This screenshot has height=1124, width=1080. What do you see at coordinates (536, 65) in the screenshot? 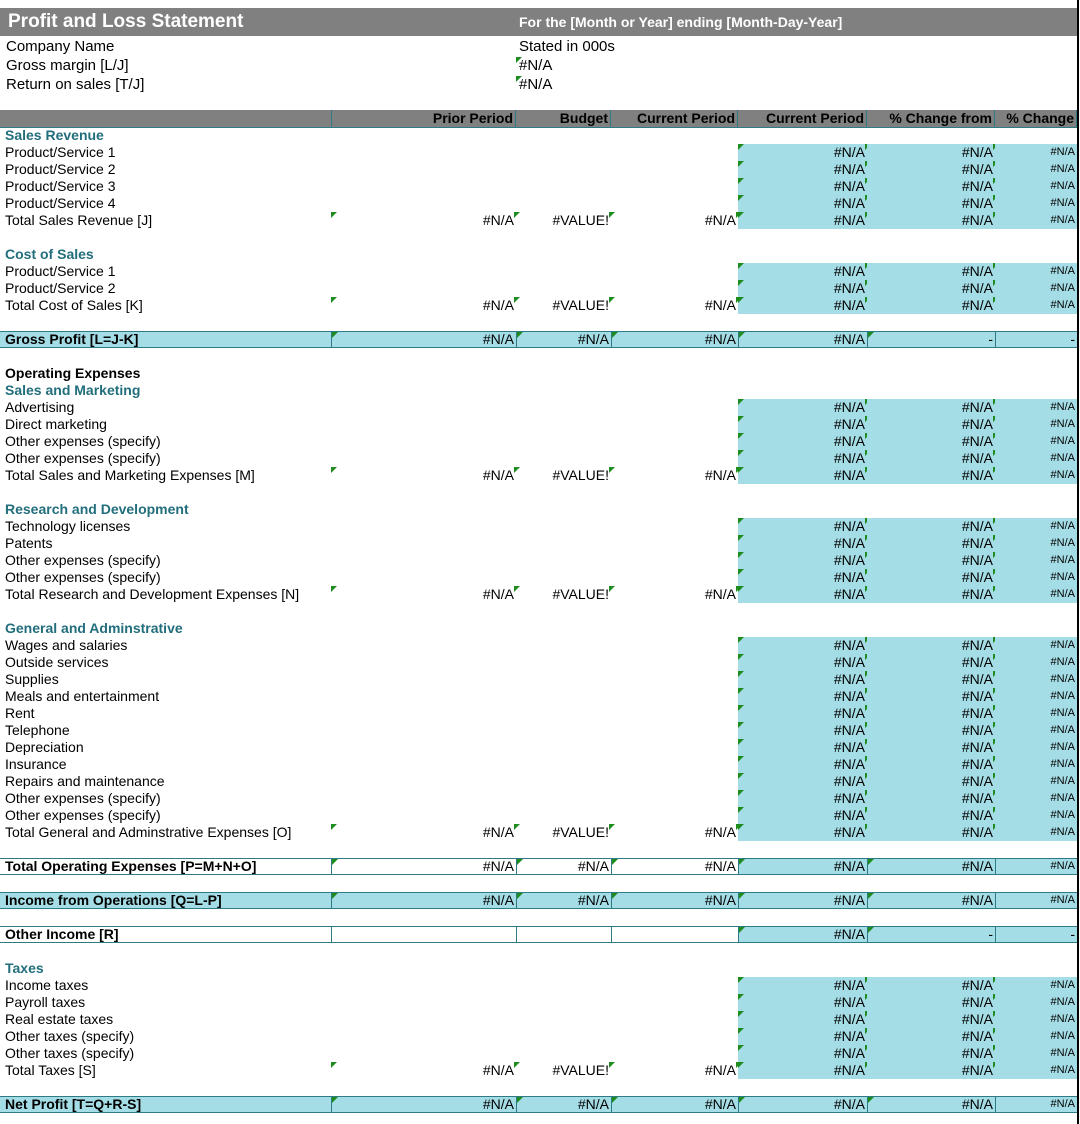
I see `info-value: #N/A` at bounding box center [536, 65].